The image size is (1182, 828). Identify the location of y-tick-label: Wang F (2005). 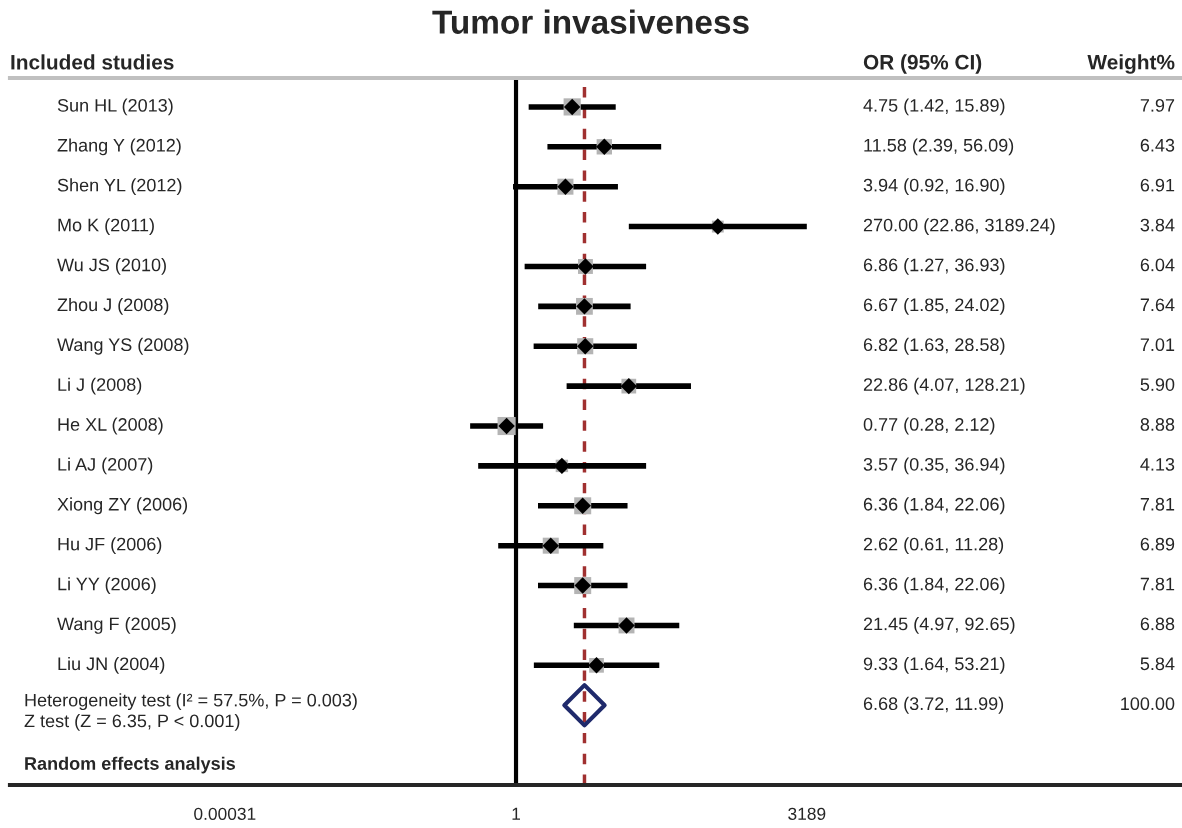
(116, 625).